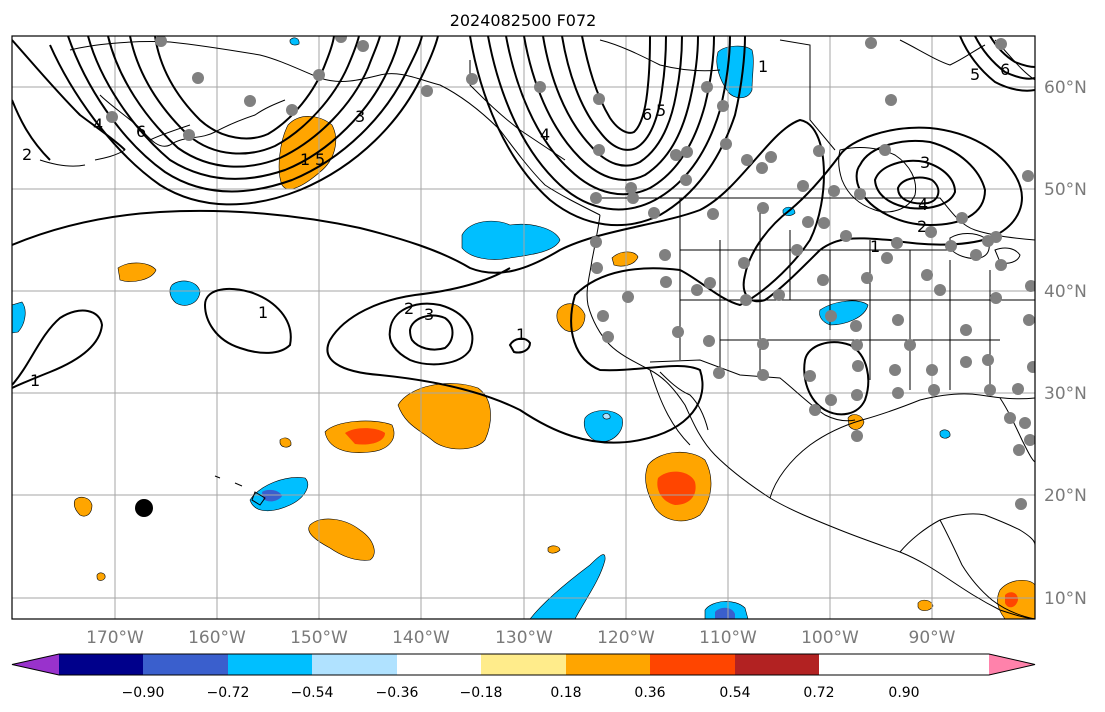  What do you see at coordinates (734, 693) in the screenshot?
I see `colorbar-tick-label: 0.54` at bounding box center [734, 693].